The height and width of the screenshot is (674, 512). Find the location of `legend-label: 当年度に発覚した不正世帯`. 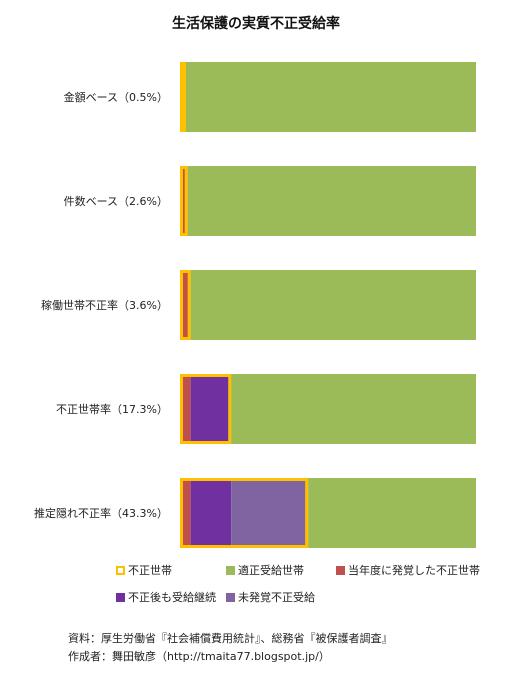

legend-label: 当年度に発覚した不正世帯 is located at coordinates (414, 570).